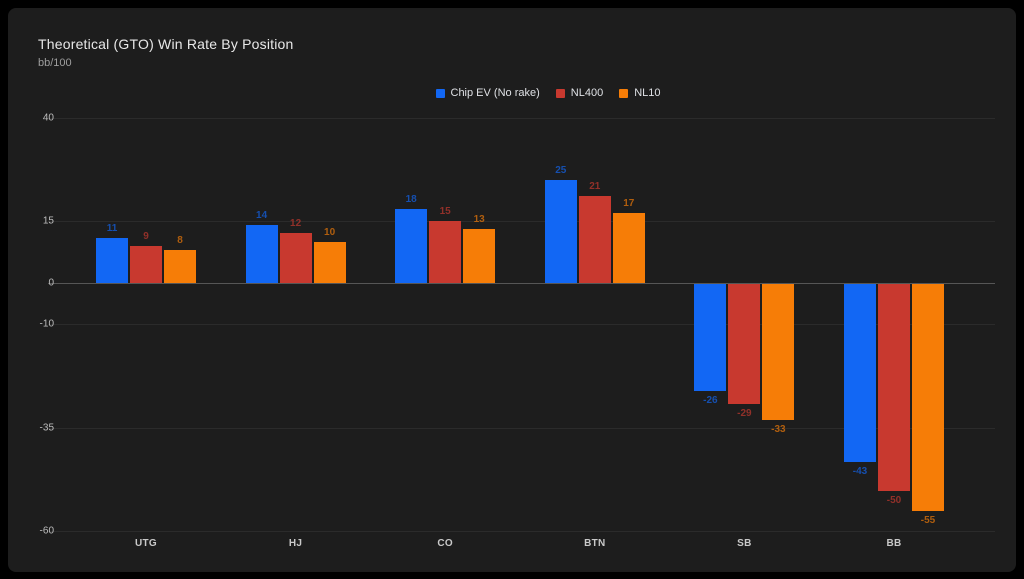 The image size is (1024, 579). I want to click on bar-value-label: 9, so click(146, 236).